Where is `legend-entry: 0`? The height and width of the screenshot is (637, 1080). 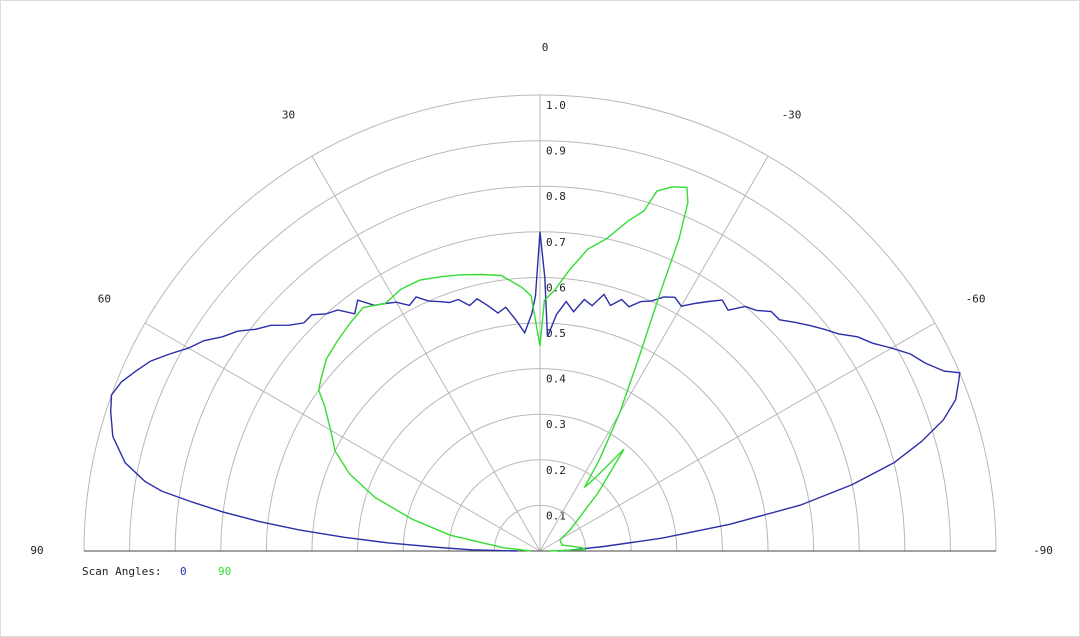 legend-entry: 0 is located at coordinates (183, 571).